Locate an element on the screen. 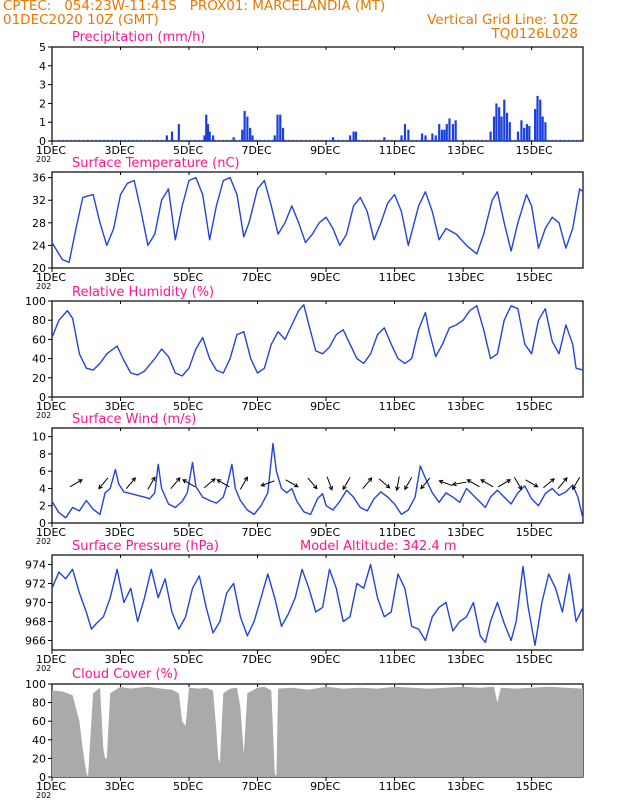  panel-1-title: Precipitation (mm/h) is located at coordinates (138, 37).